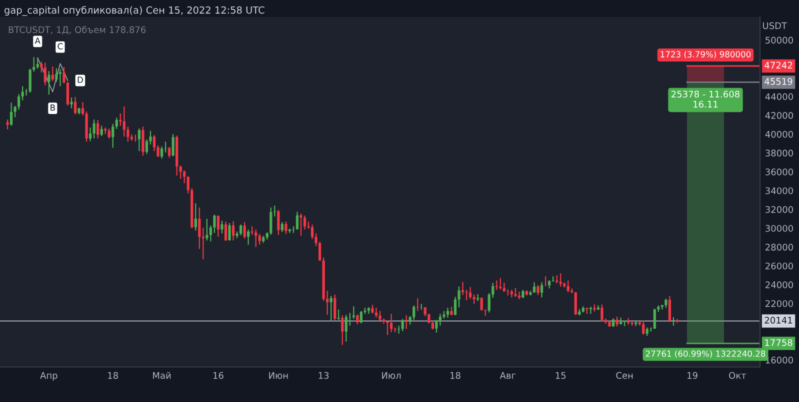 The height and width of the screenshot is (402, 799). I want to click on y-tick-label: 16000, so click(779, 360).